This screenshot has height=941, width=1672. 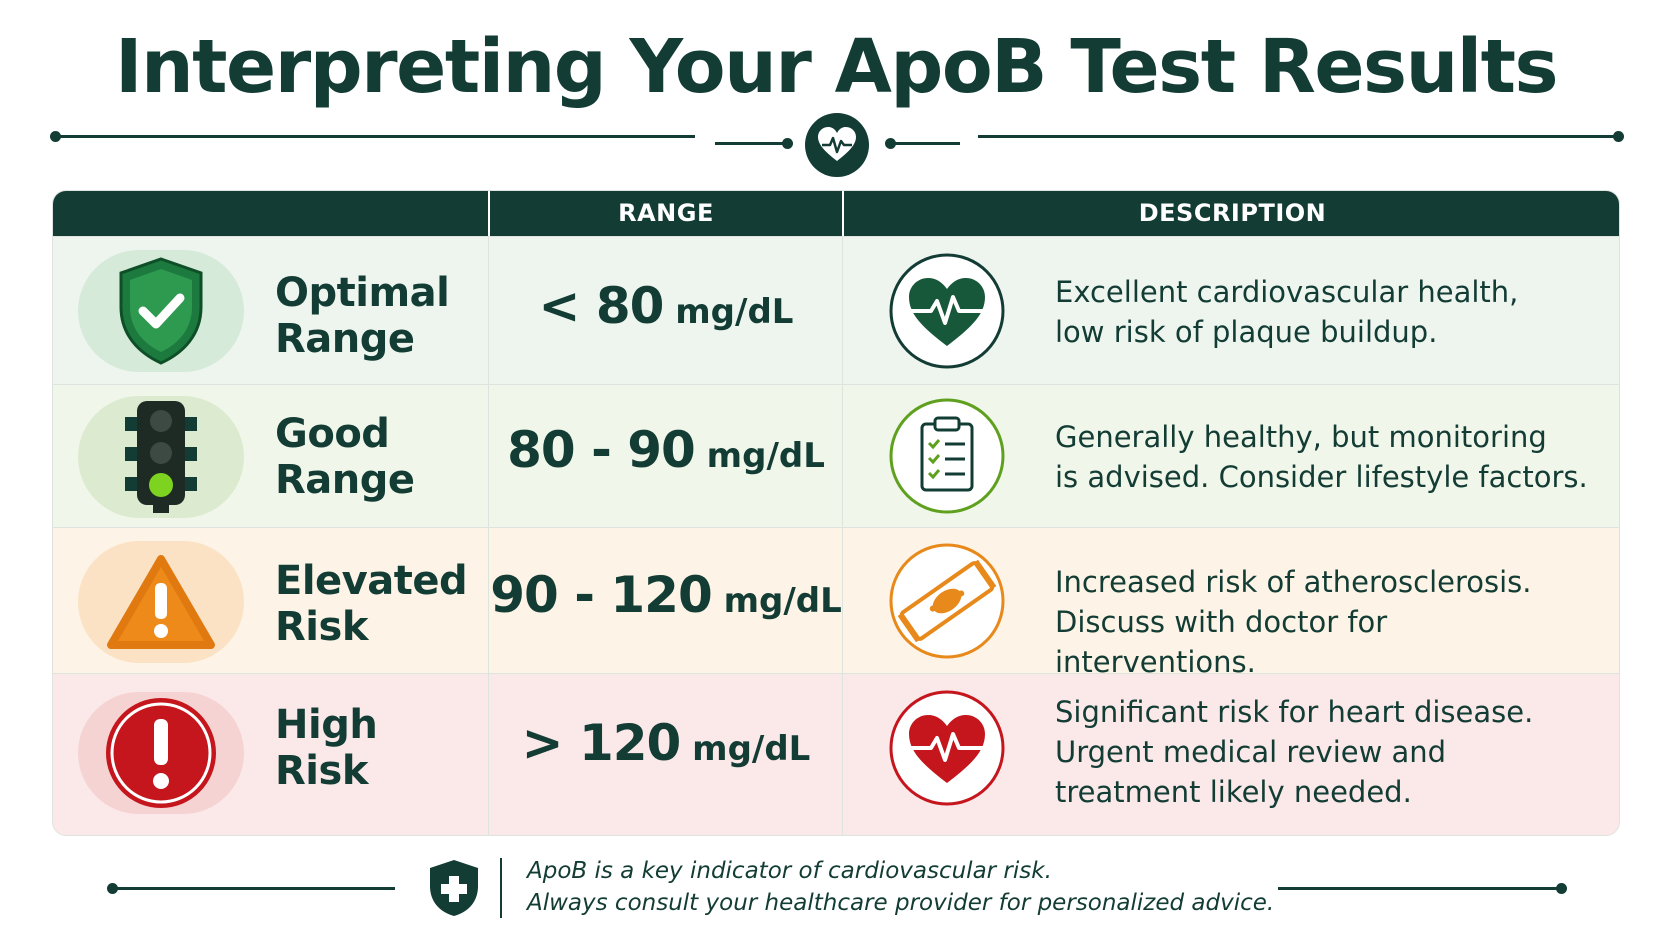 I want to click on warning-triangle-icon, so click(x=161, y=602).